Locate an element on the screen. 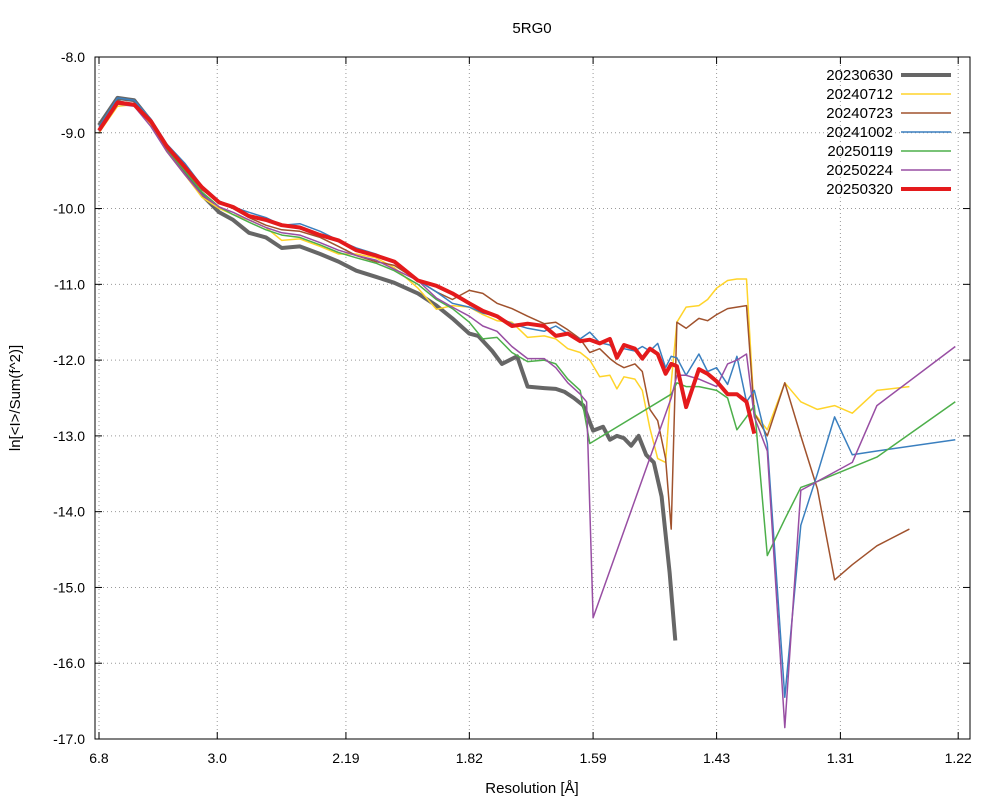  x-tick-label: 1.59 is located at coordinates (592, 758).